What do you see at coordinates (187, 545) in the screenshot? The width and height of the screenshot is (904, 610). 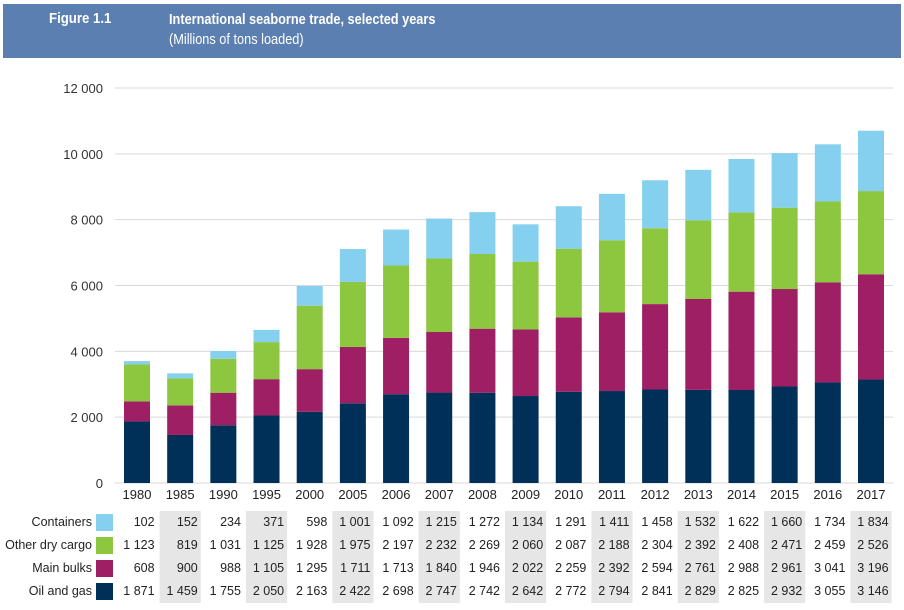 I see `table-cell: 819` at bounding box center [187, 545].